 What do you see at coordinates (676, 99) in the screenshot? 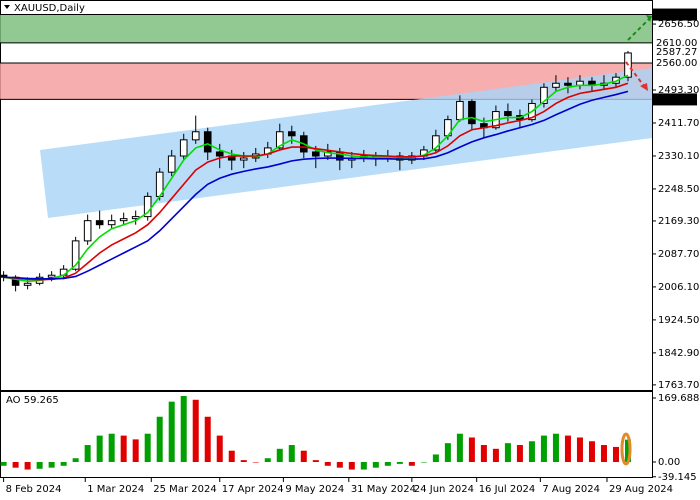
I see `level-label: 2470.00` at bounding box center [676, 99].